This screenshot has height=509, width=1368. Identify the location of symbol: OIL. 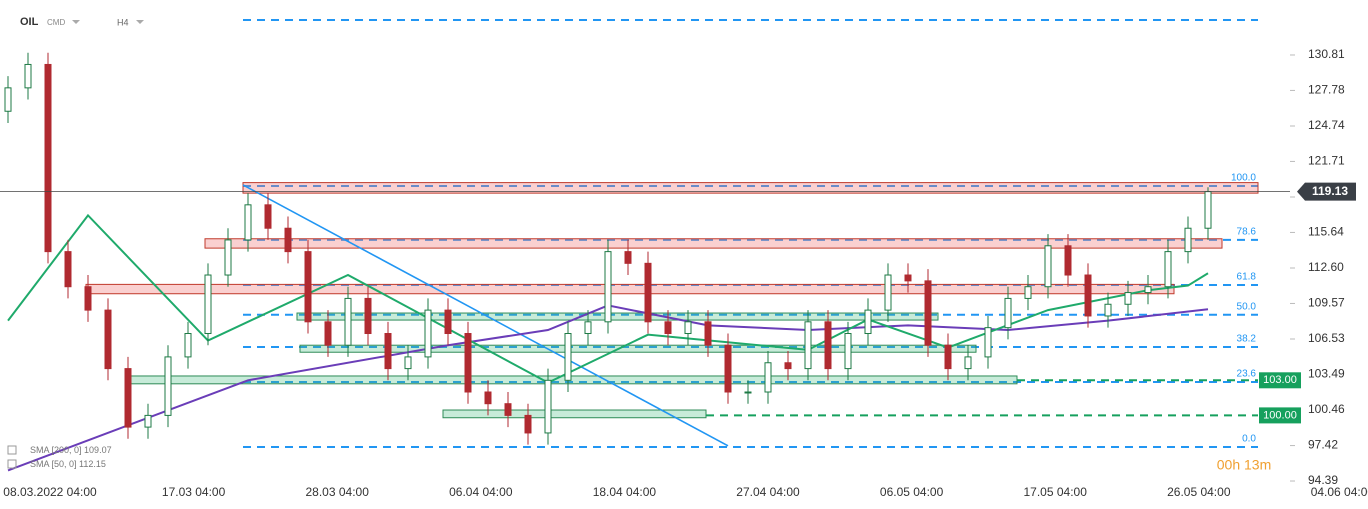
(29, 22).